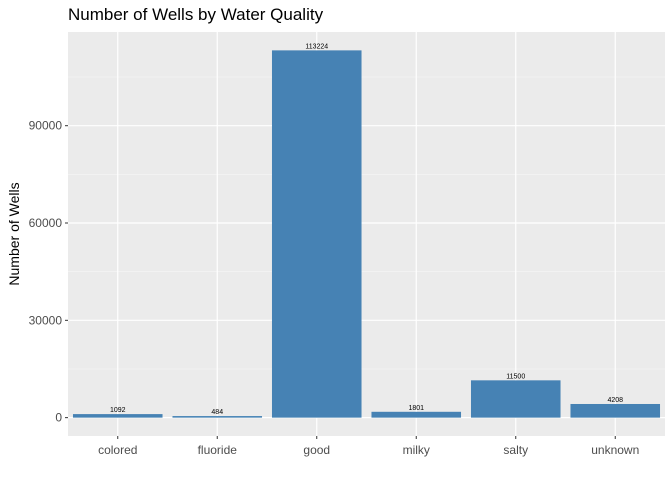 The width and height of the screenshot is (672, 485). Describe the element at coordinates (46, 223) in the screenshot. I see `y-tick-label: 60000` at that location.